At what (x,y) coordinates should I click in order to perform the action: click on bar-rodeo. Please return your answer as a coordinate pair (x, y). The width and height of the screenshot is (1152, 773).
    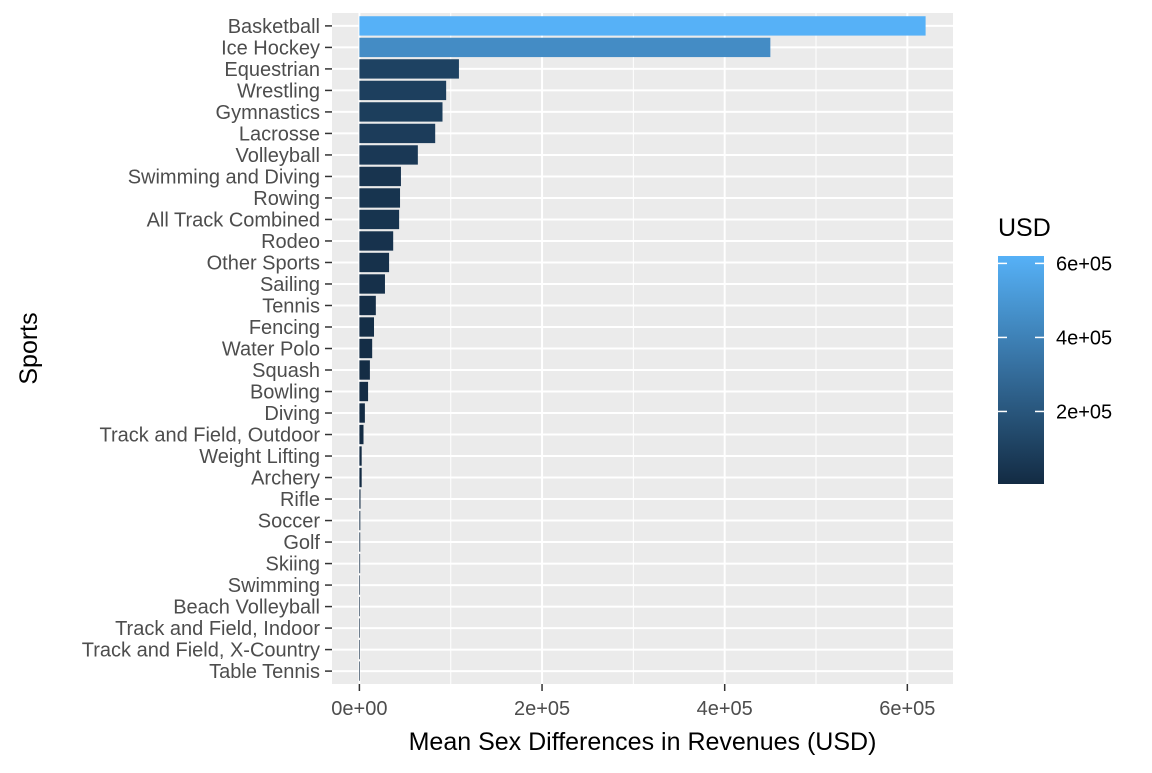
    Looking at the image, I should click on (376, 241).